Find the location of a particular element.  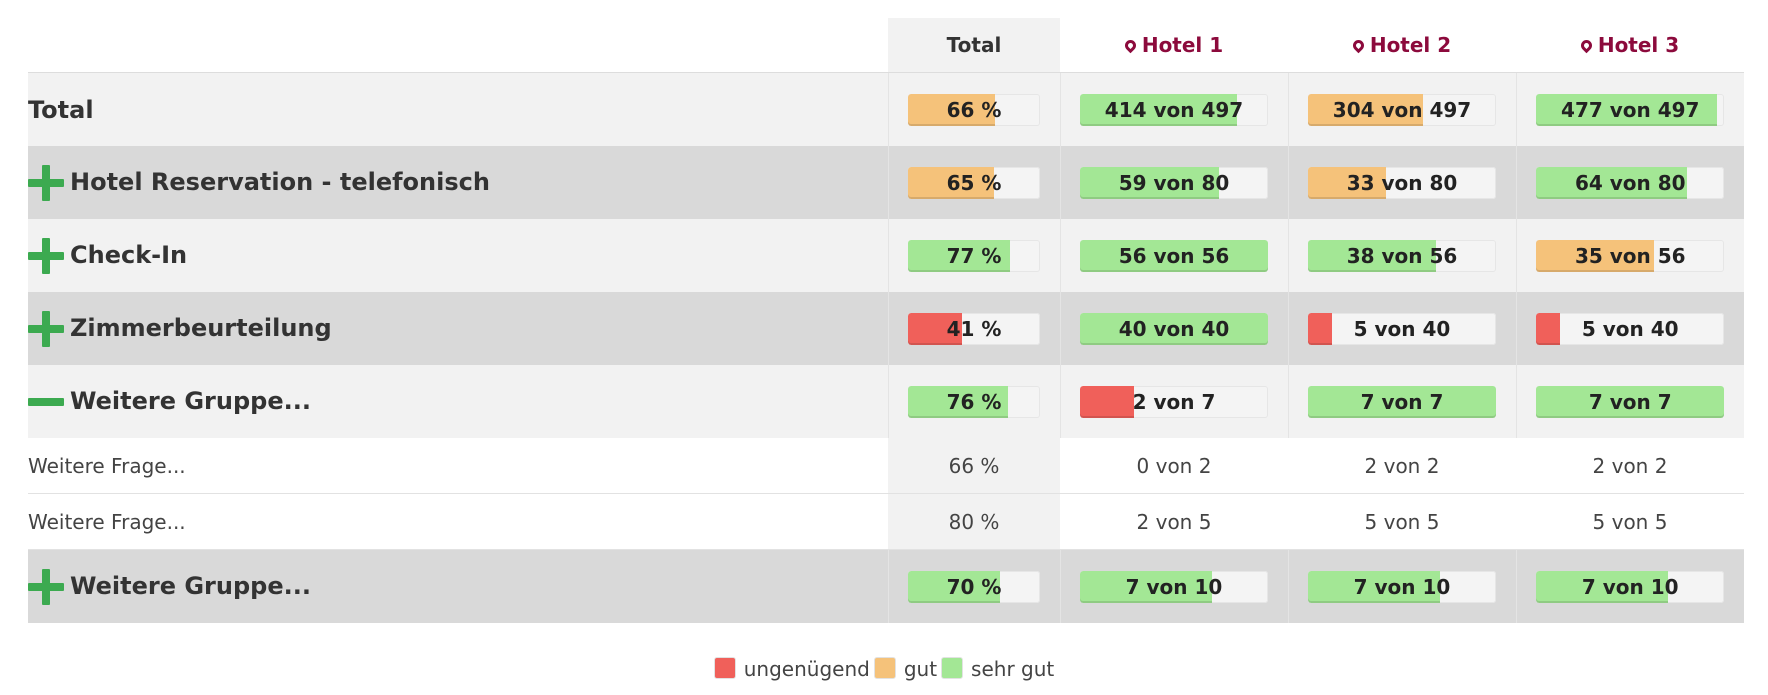

score-label: 7 von 10 is located at coordinates (1630, 586).